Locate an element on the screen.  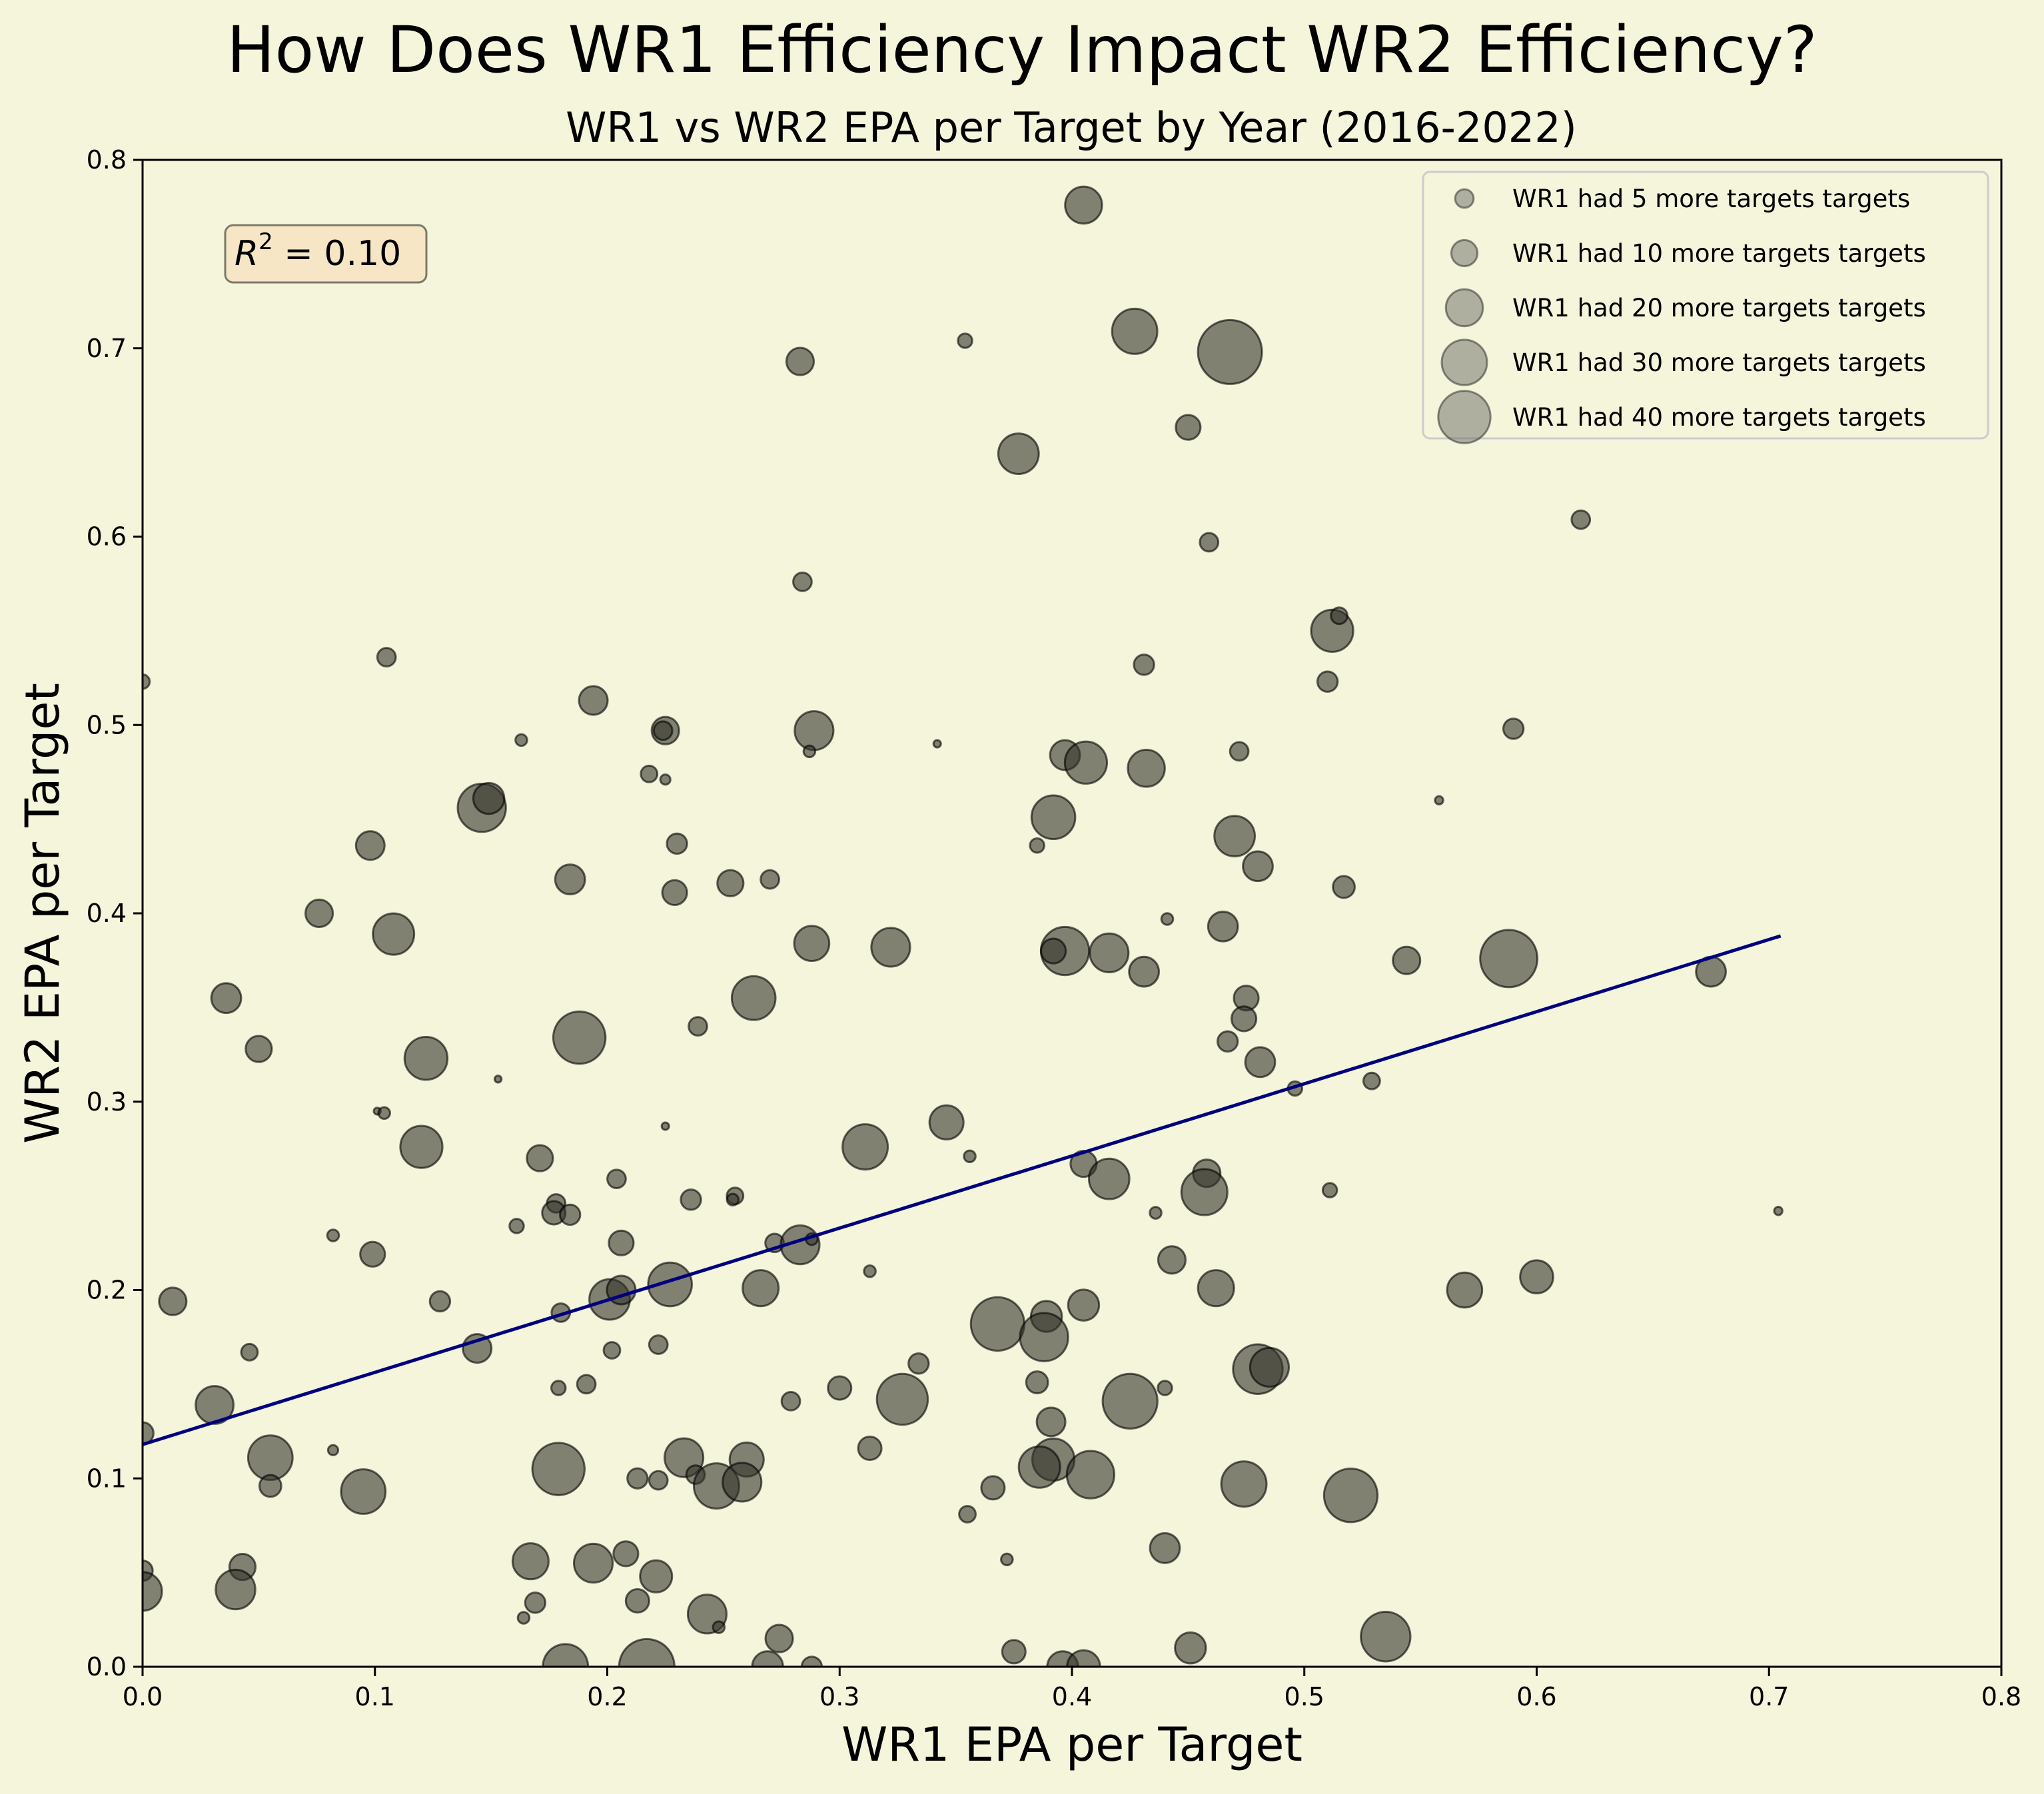
r-squared-text: R2 = 0.10 is located at coordinates (318, 251).